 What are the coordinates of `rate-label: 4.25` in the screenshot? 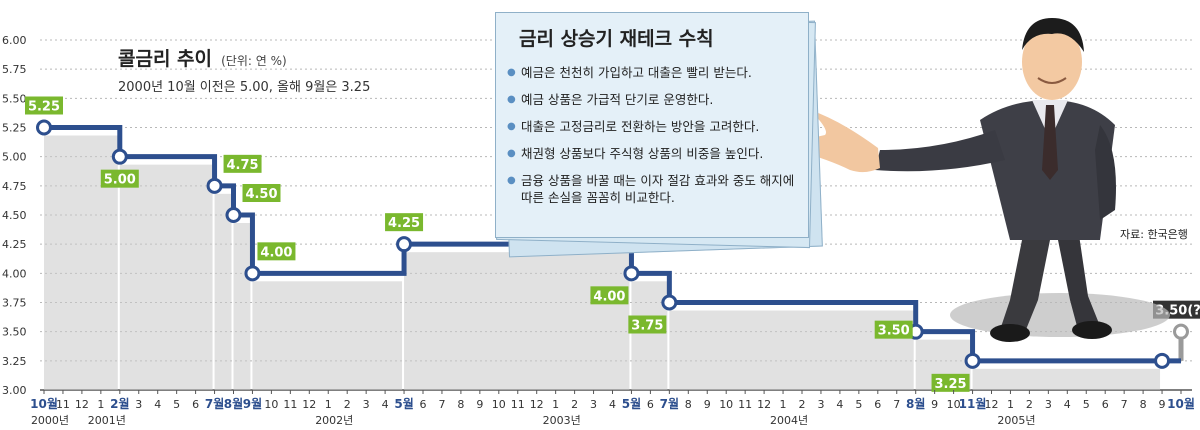 It's located at (404, 223).